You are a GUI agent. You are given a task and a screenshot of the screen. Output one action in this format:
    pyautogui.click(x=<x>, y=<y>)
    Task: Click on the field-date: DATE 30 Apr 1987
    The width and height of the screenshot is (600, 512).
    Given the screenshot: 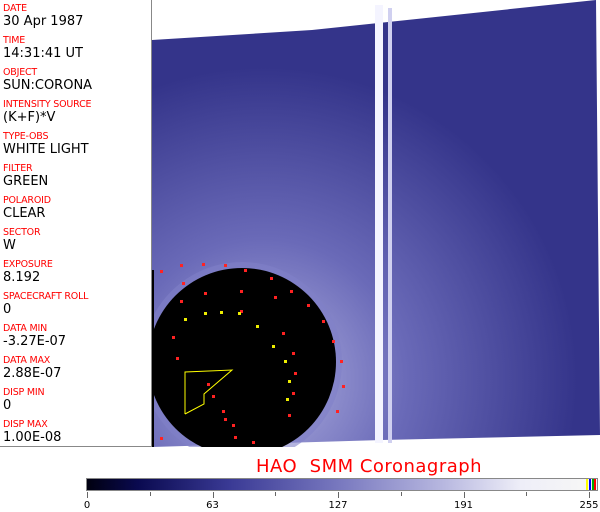 What is the action you would take?
    pyautogui.click(x=43, y=16)
    